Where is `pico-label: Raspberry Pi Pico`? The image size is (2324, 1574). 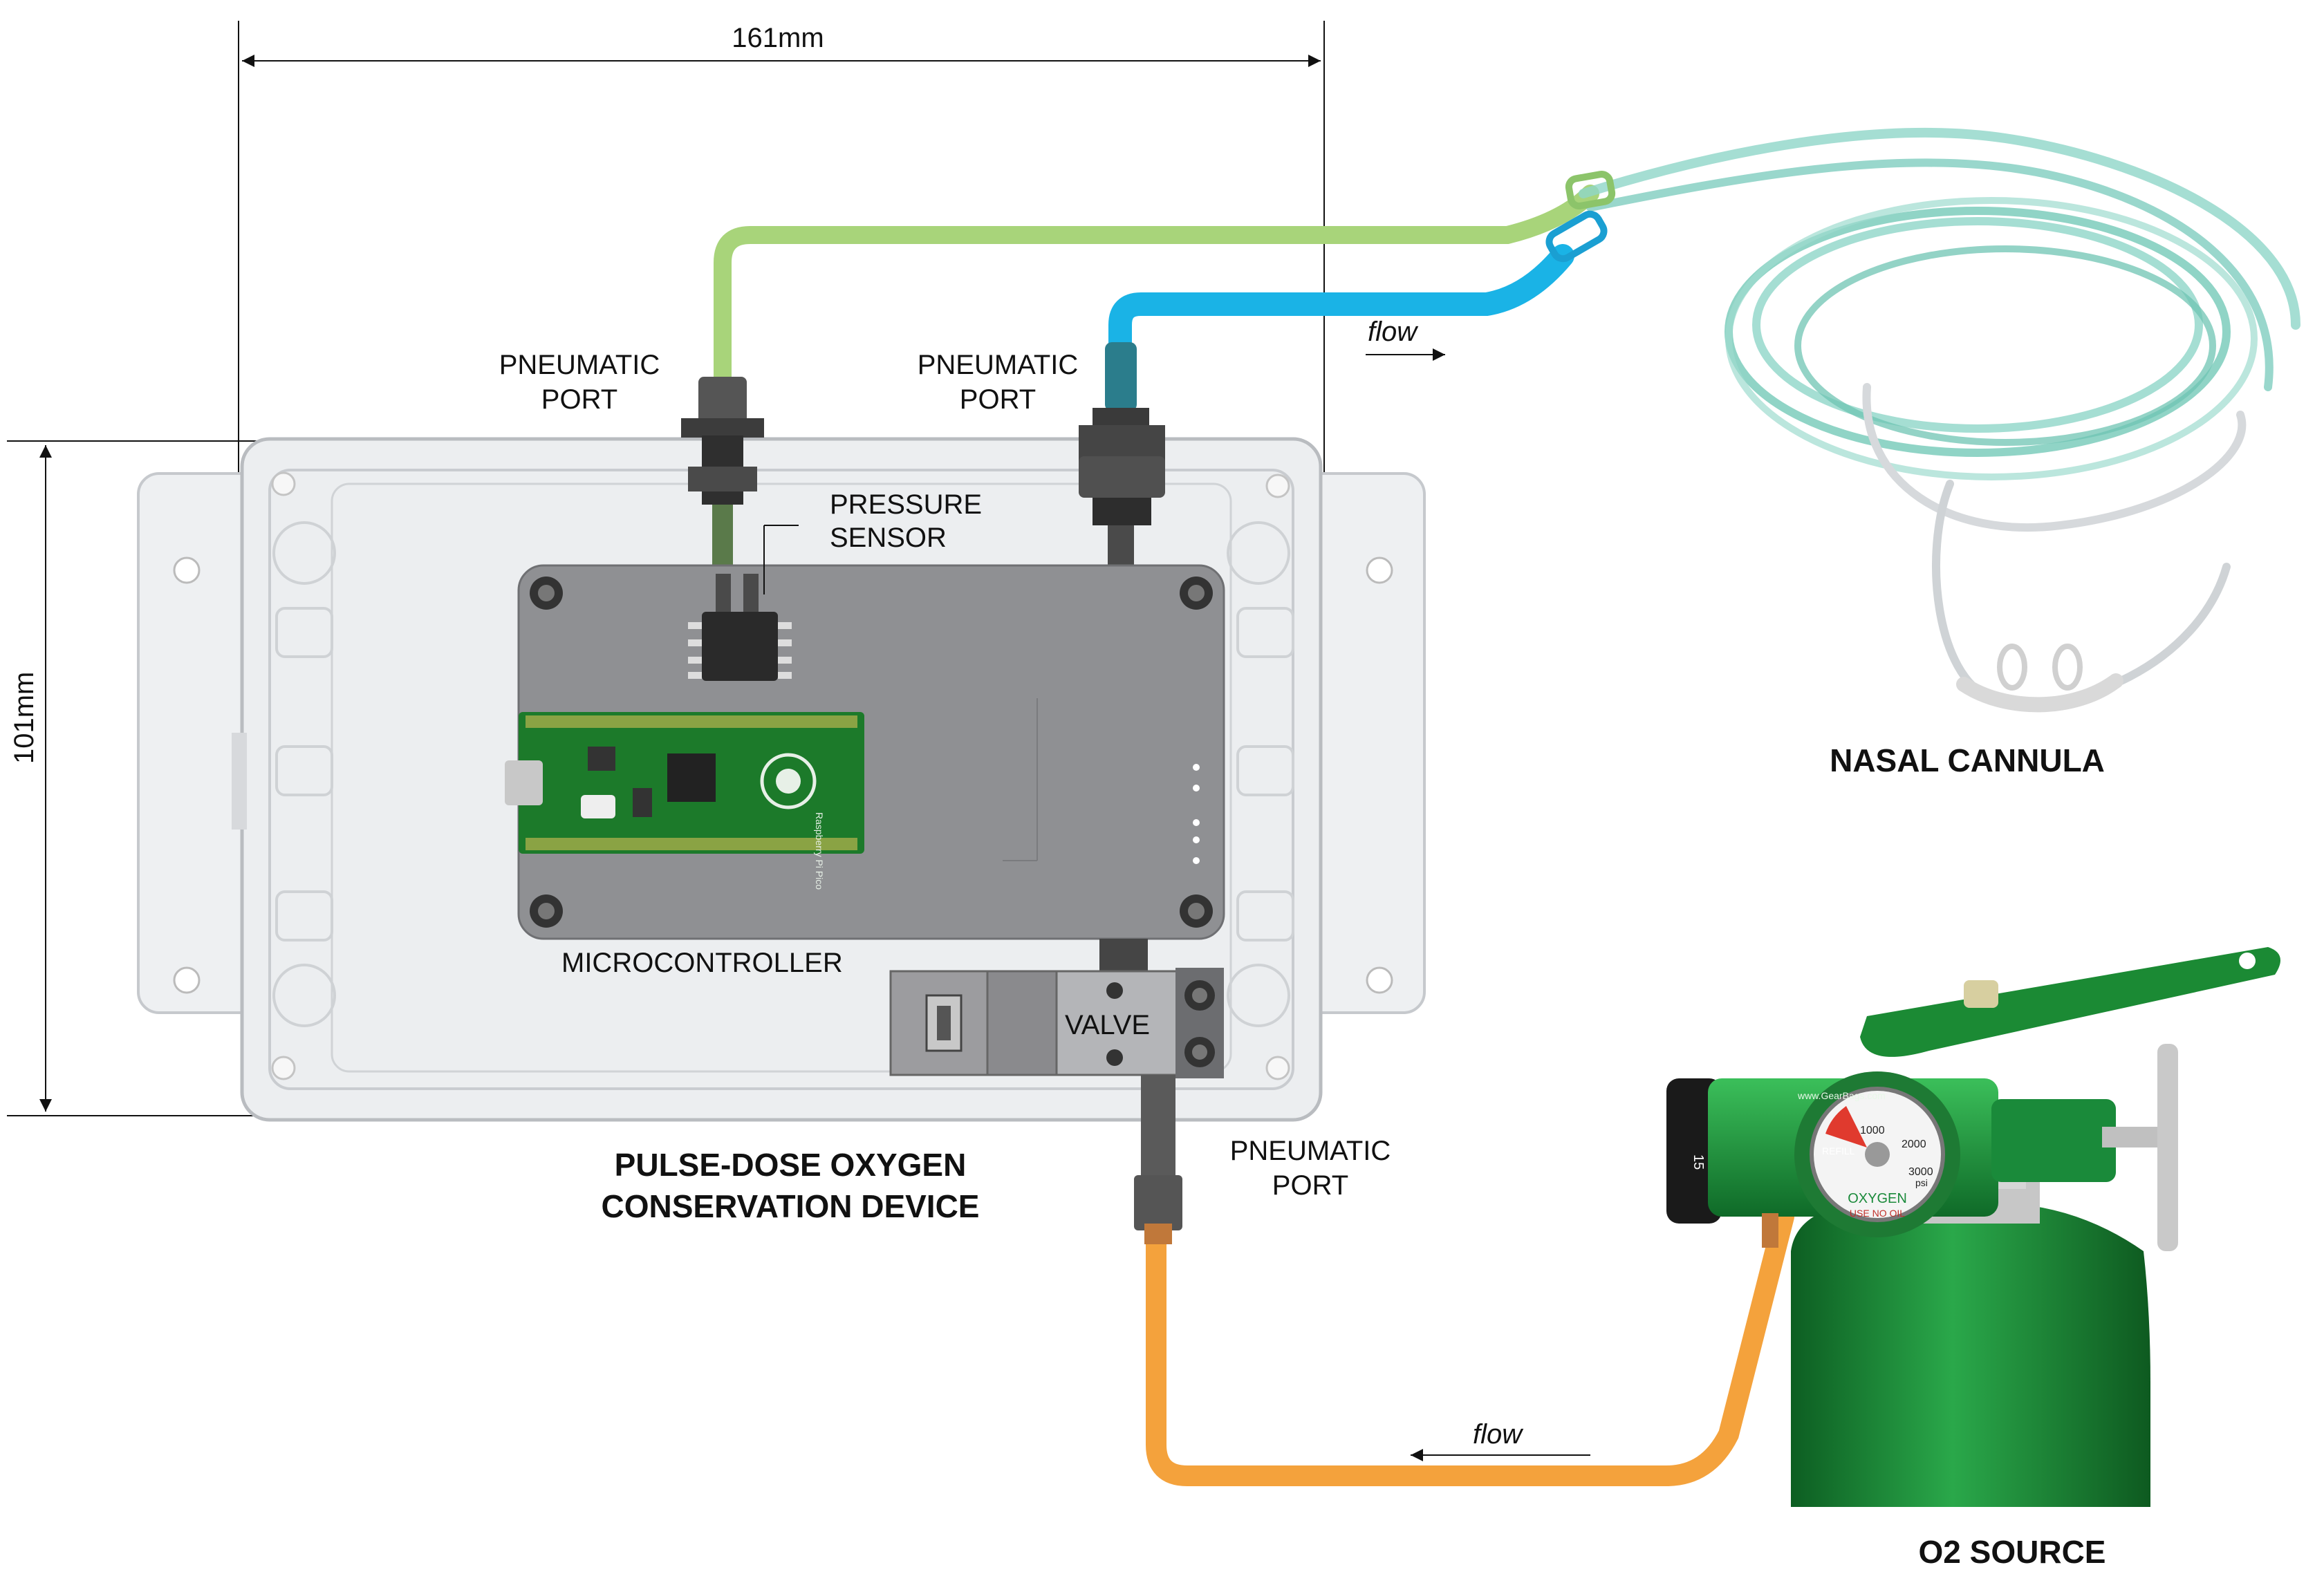 pico-label: Raspberry Pi Pico is located at coordinates (819, 851).